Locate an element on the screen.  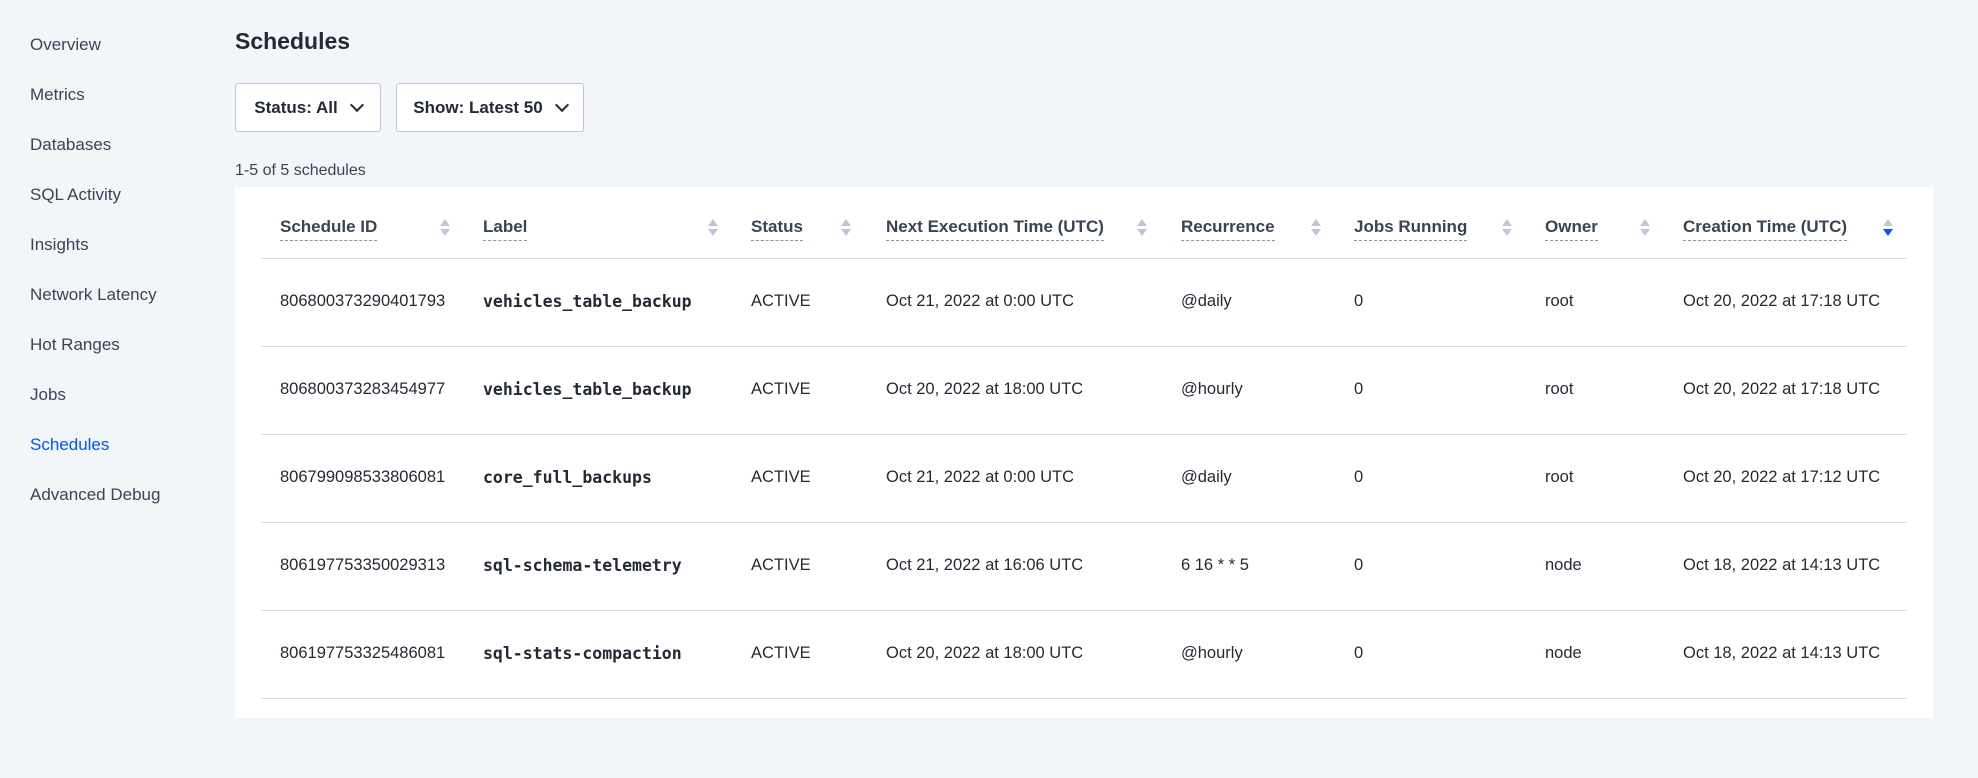
column-header: Next Execution Time (UTC) is located at coordinates (995, 237).